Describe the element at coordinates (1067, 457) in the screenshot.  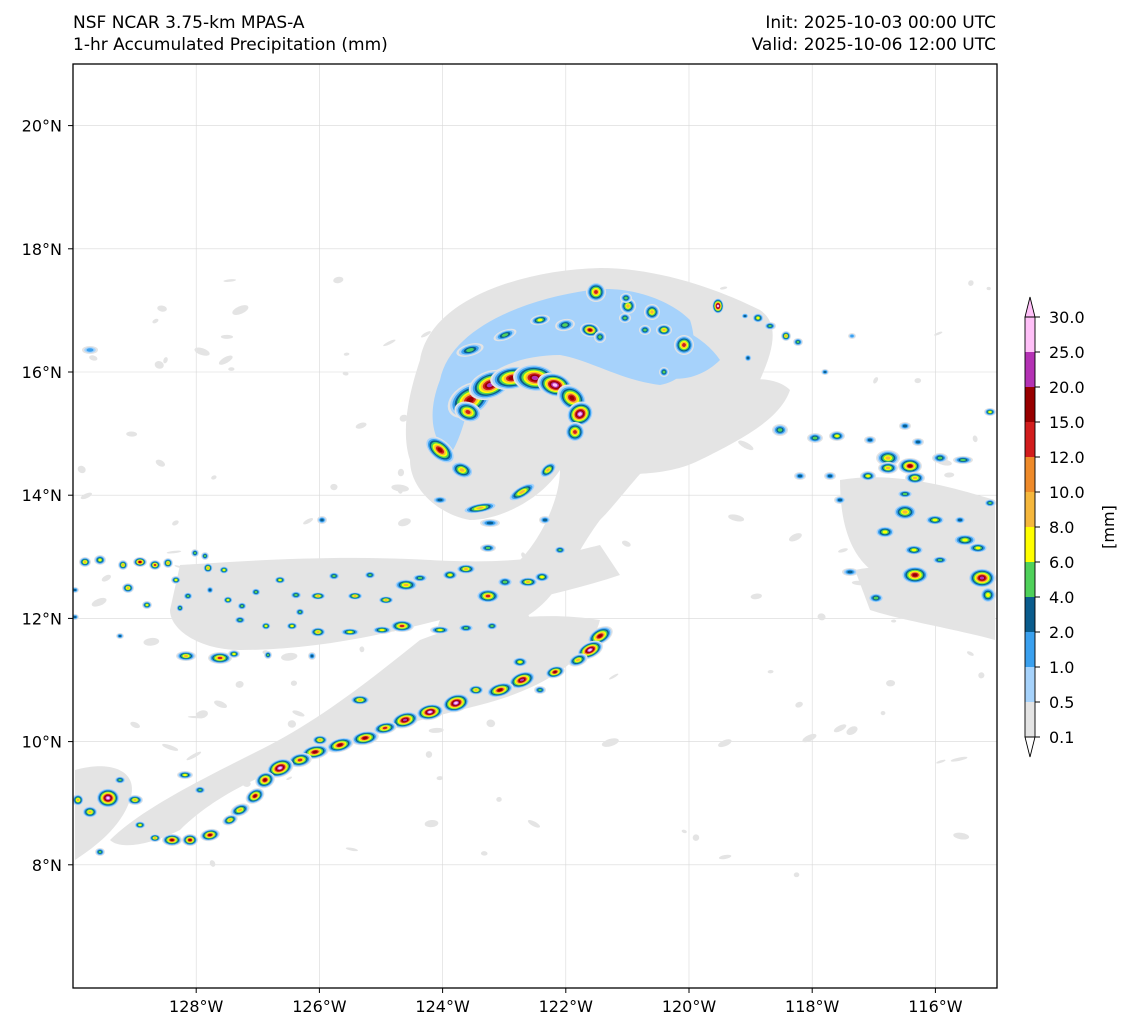
I see `colorbar-level-label: 12.0` at that location.